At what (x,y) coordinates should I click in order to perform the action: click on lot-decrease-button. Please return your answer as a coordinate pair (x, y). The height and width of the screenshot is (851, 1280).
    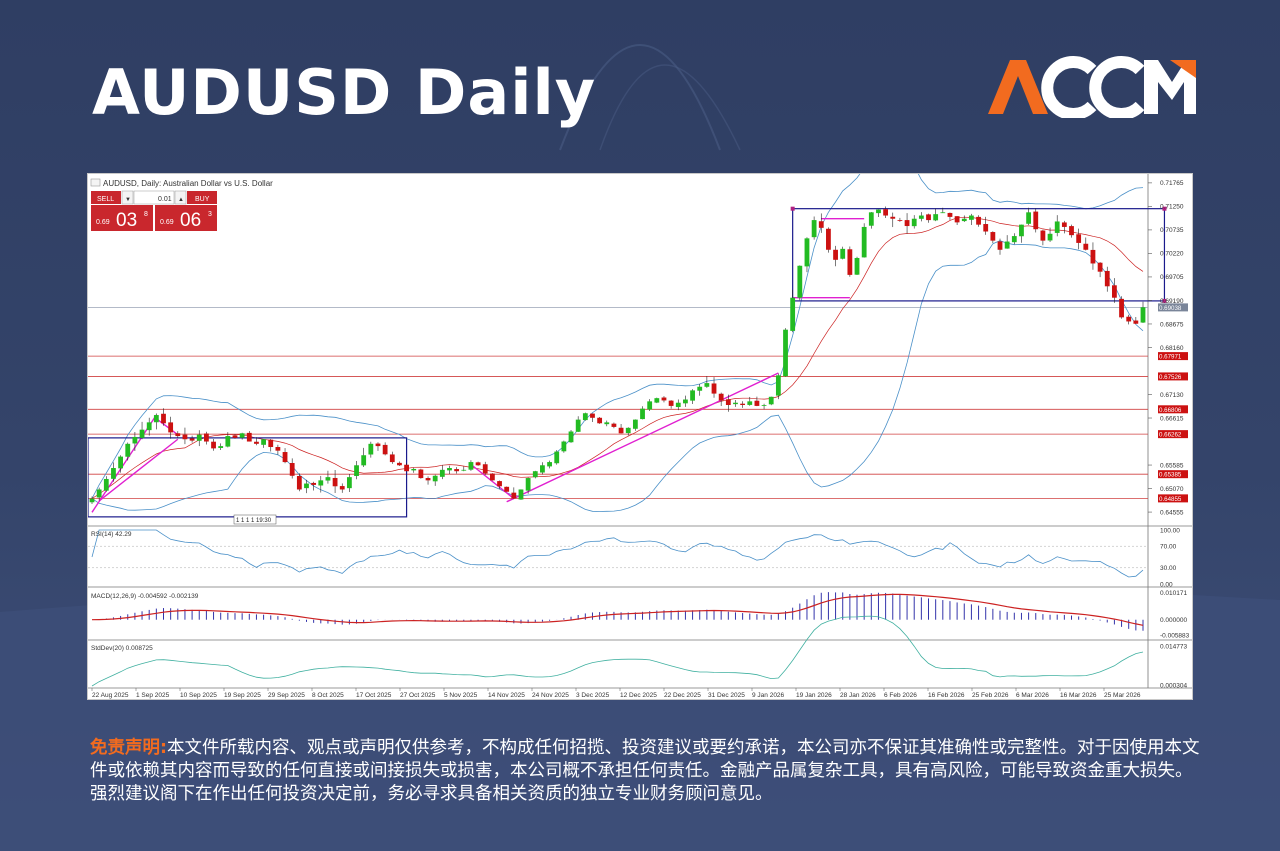
    Looking at the image, I should click on (127, 197).